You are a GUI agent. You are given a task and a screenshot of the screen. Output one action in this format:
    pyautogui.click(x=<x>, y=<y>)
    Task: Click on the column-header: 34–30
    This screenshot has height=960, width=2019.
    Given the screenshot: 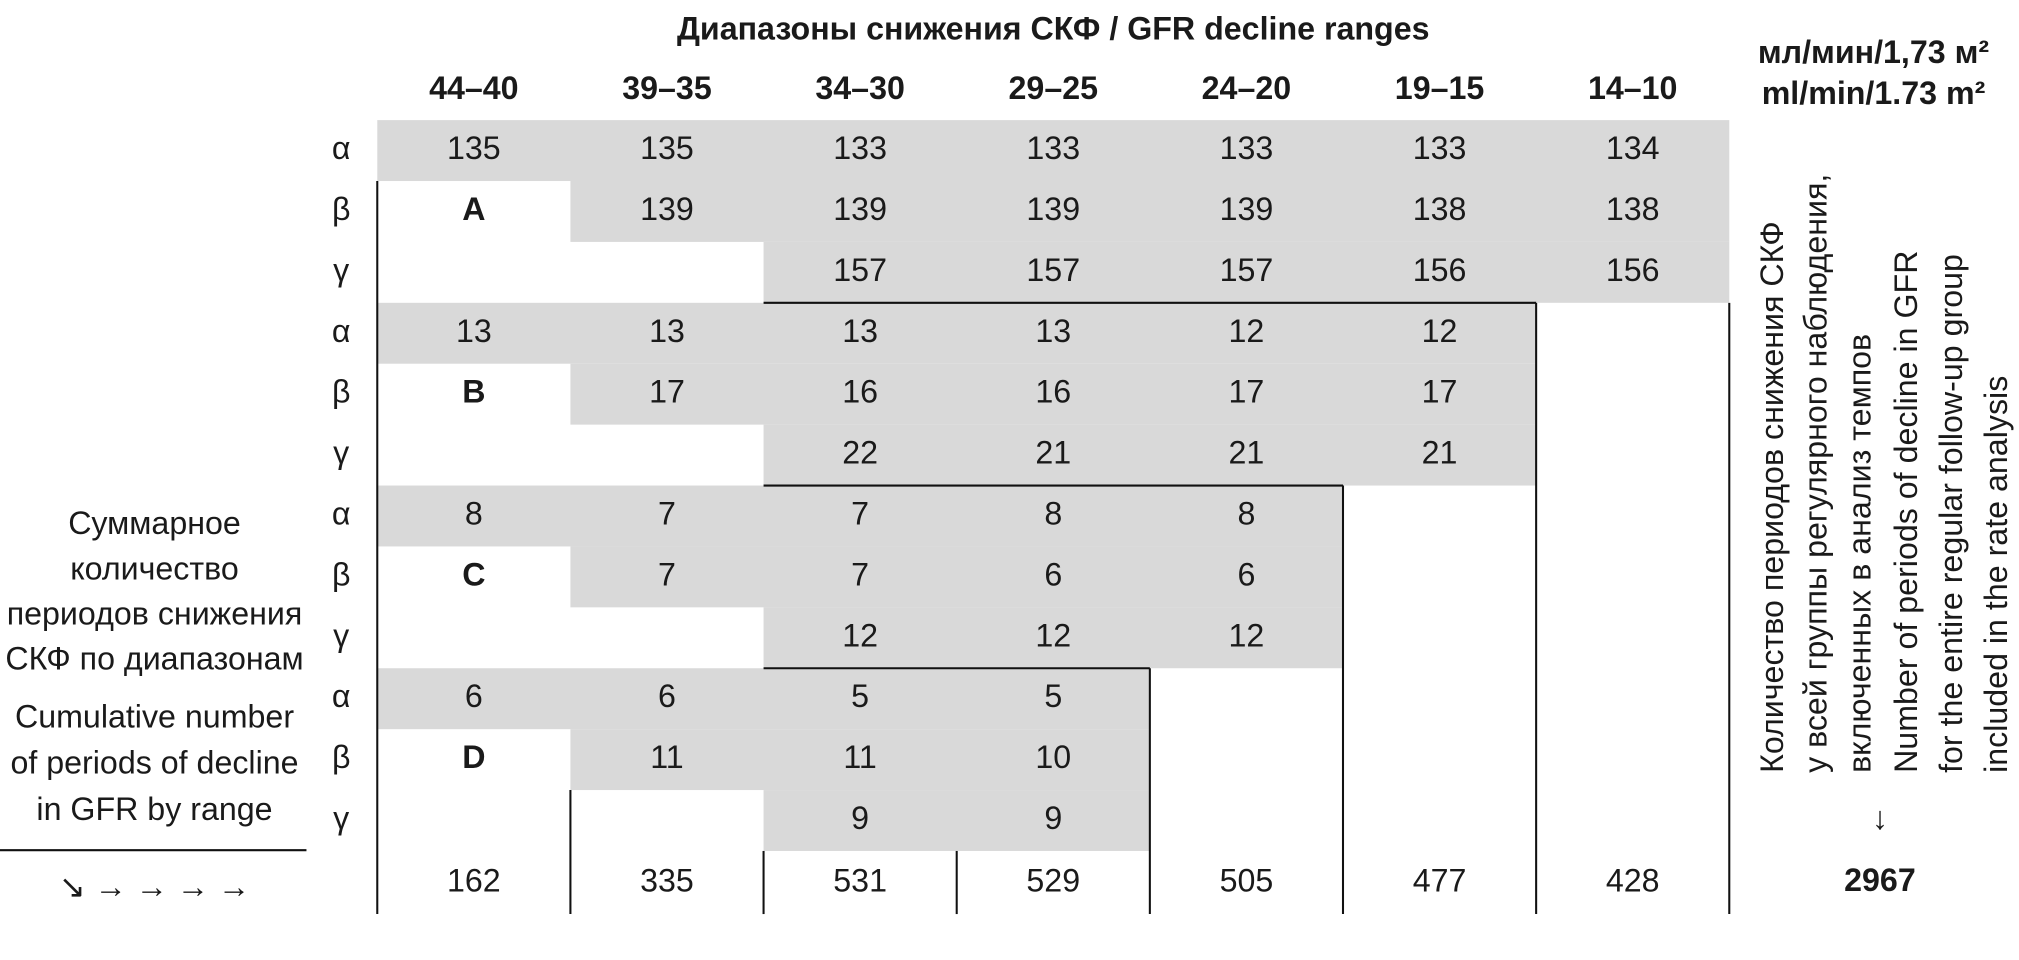 What is the action you would take?
    pyautogui.click(x=860, y=88)
    